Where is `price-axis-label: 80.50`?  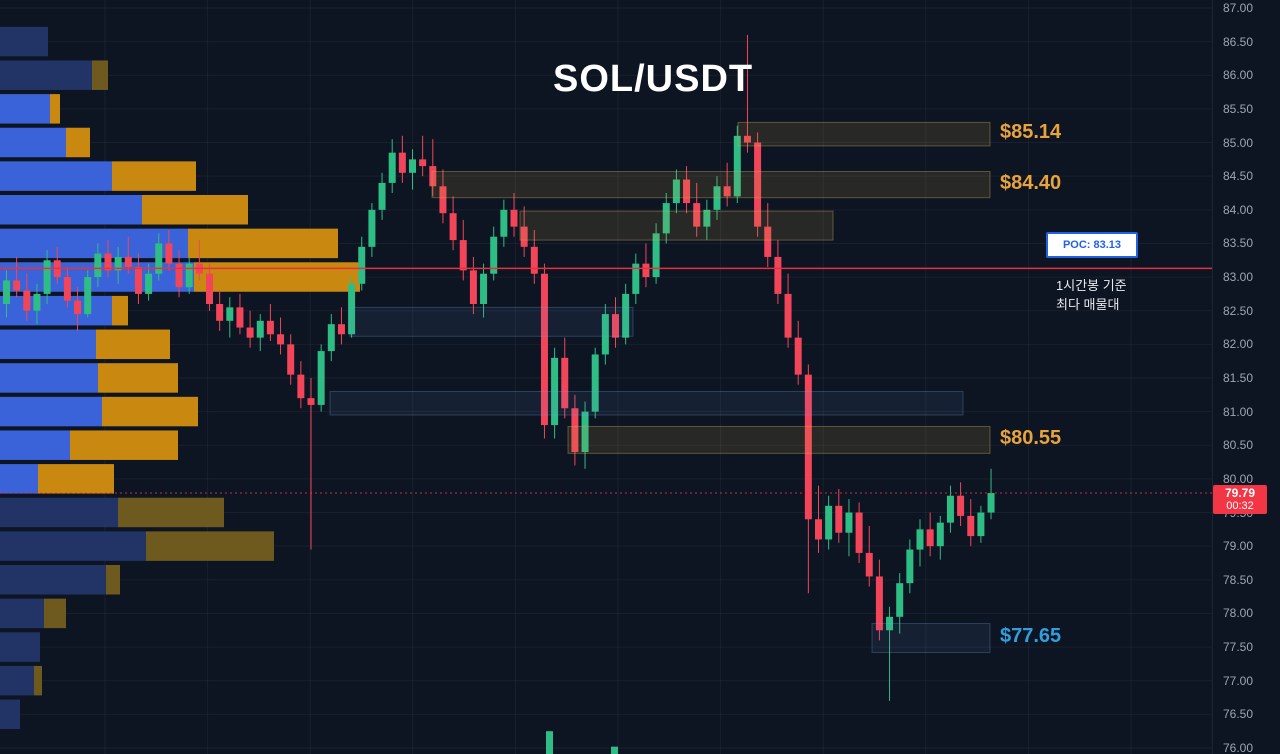
price-axis-label: 80.50 is located at coordinates (1238, 445).